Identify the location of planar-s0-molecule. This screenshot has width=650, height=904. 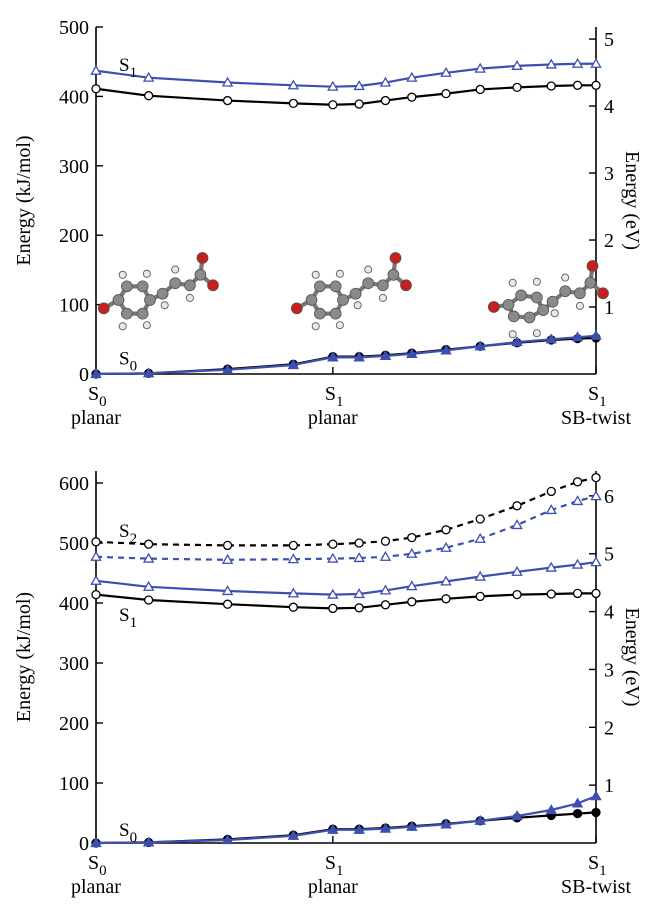
(158, 291).